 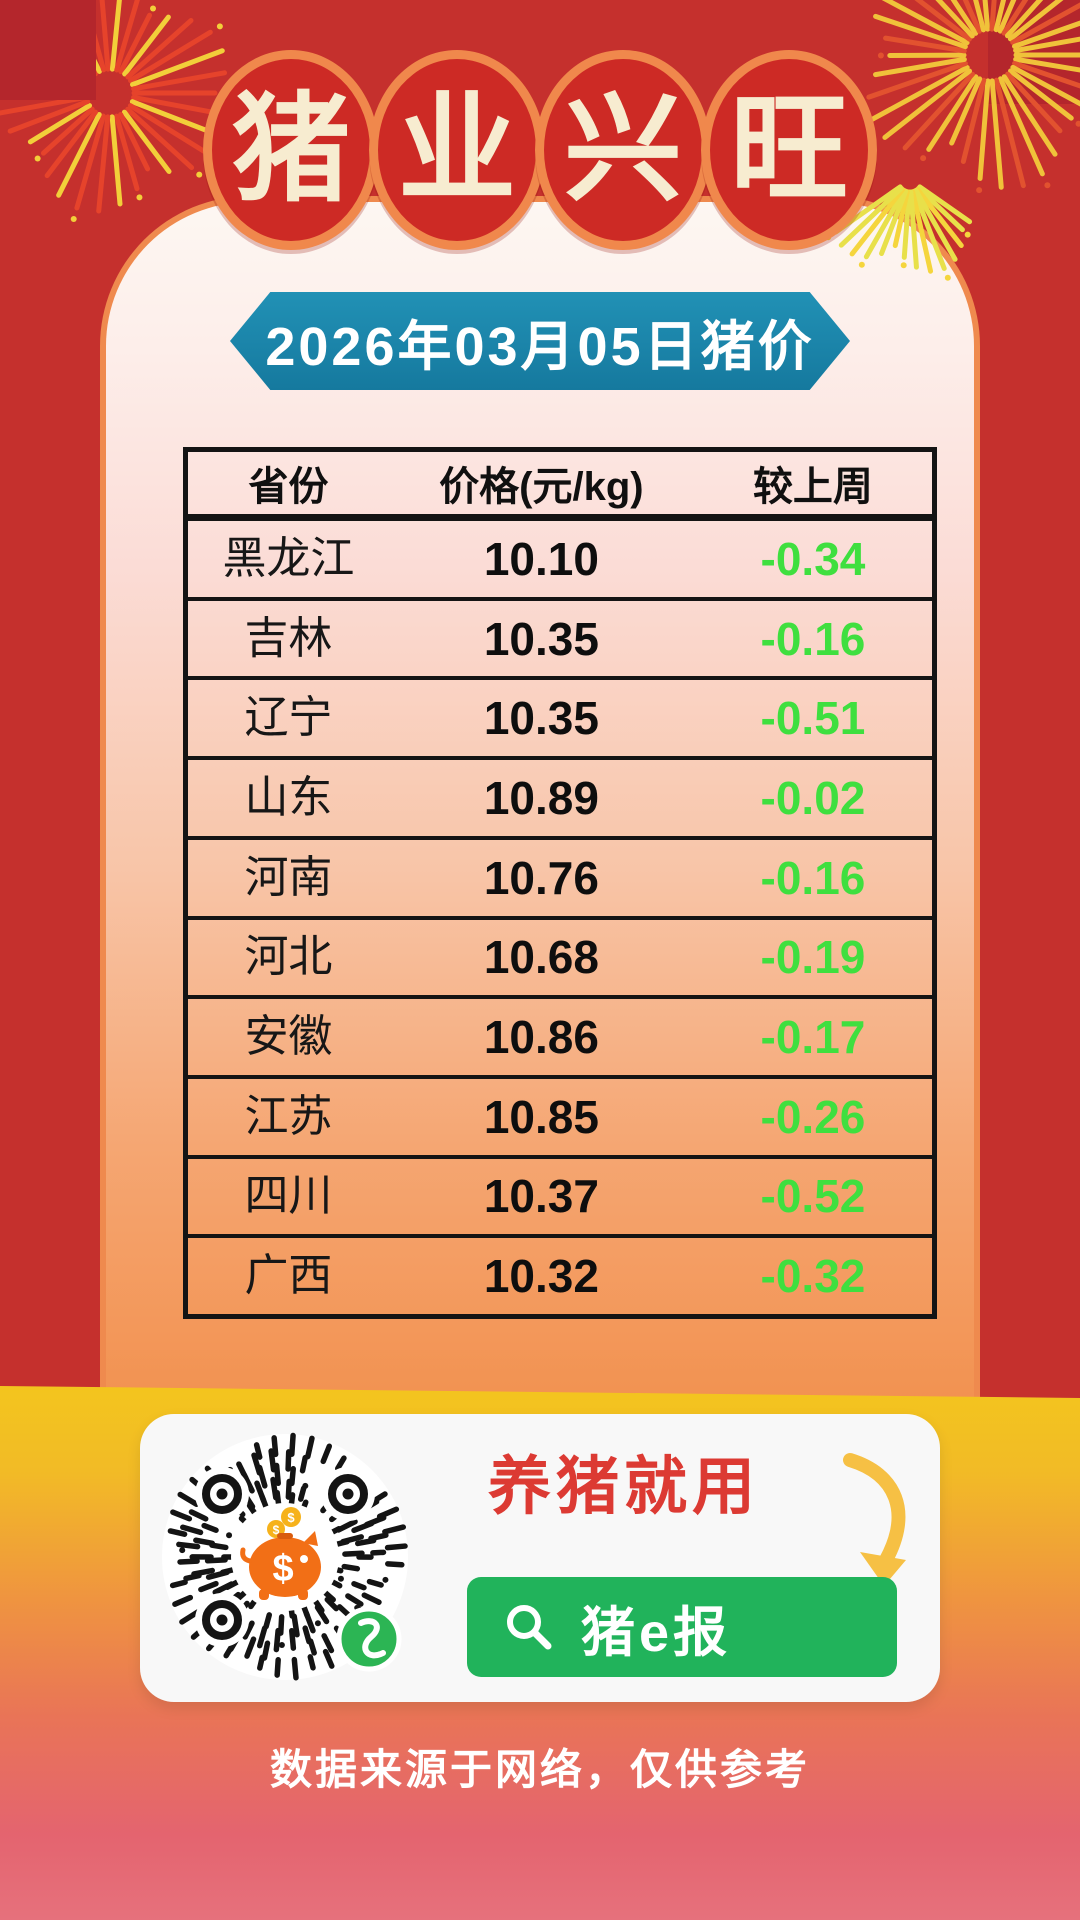 I want to click on miniprogram-s-icon, so click(x=369, y=1639).